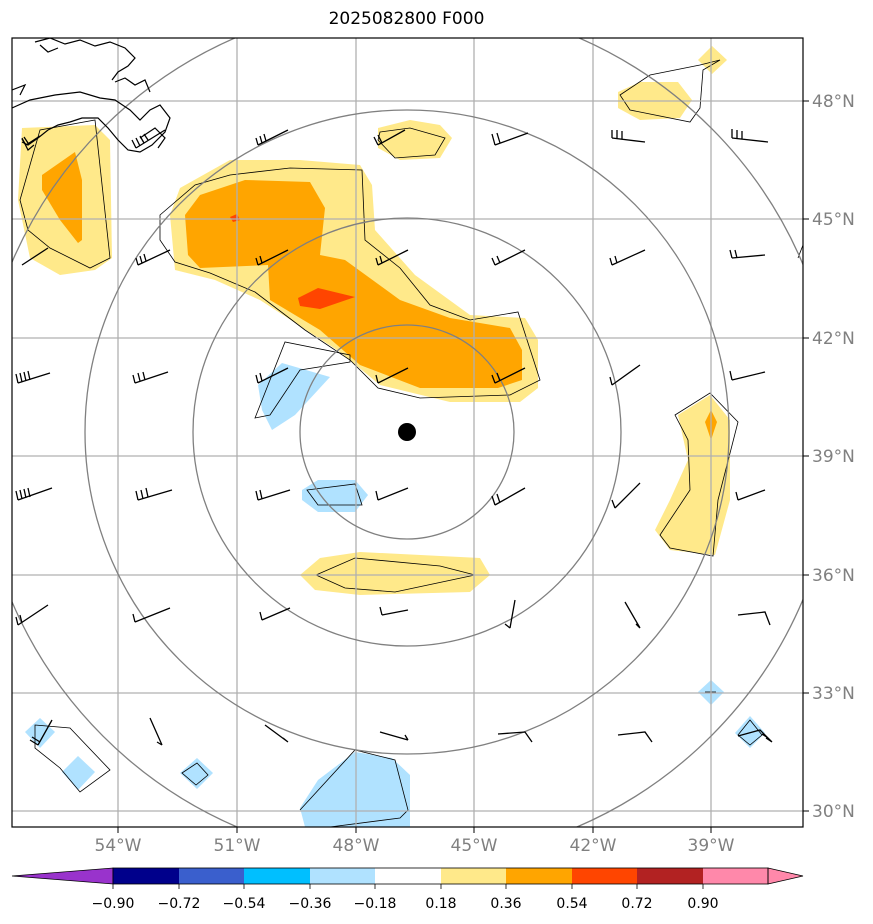 The image size is (873, 924). What do you see at coordinates (711, 846) in the screenshot?
I see `lon-label: 39°W` at bounding box center [711, 846].